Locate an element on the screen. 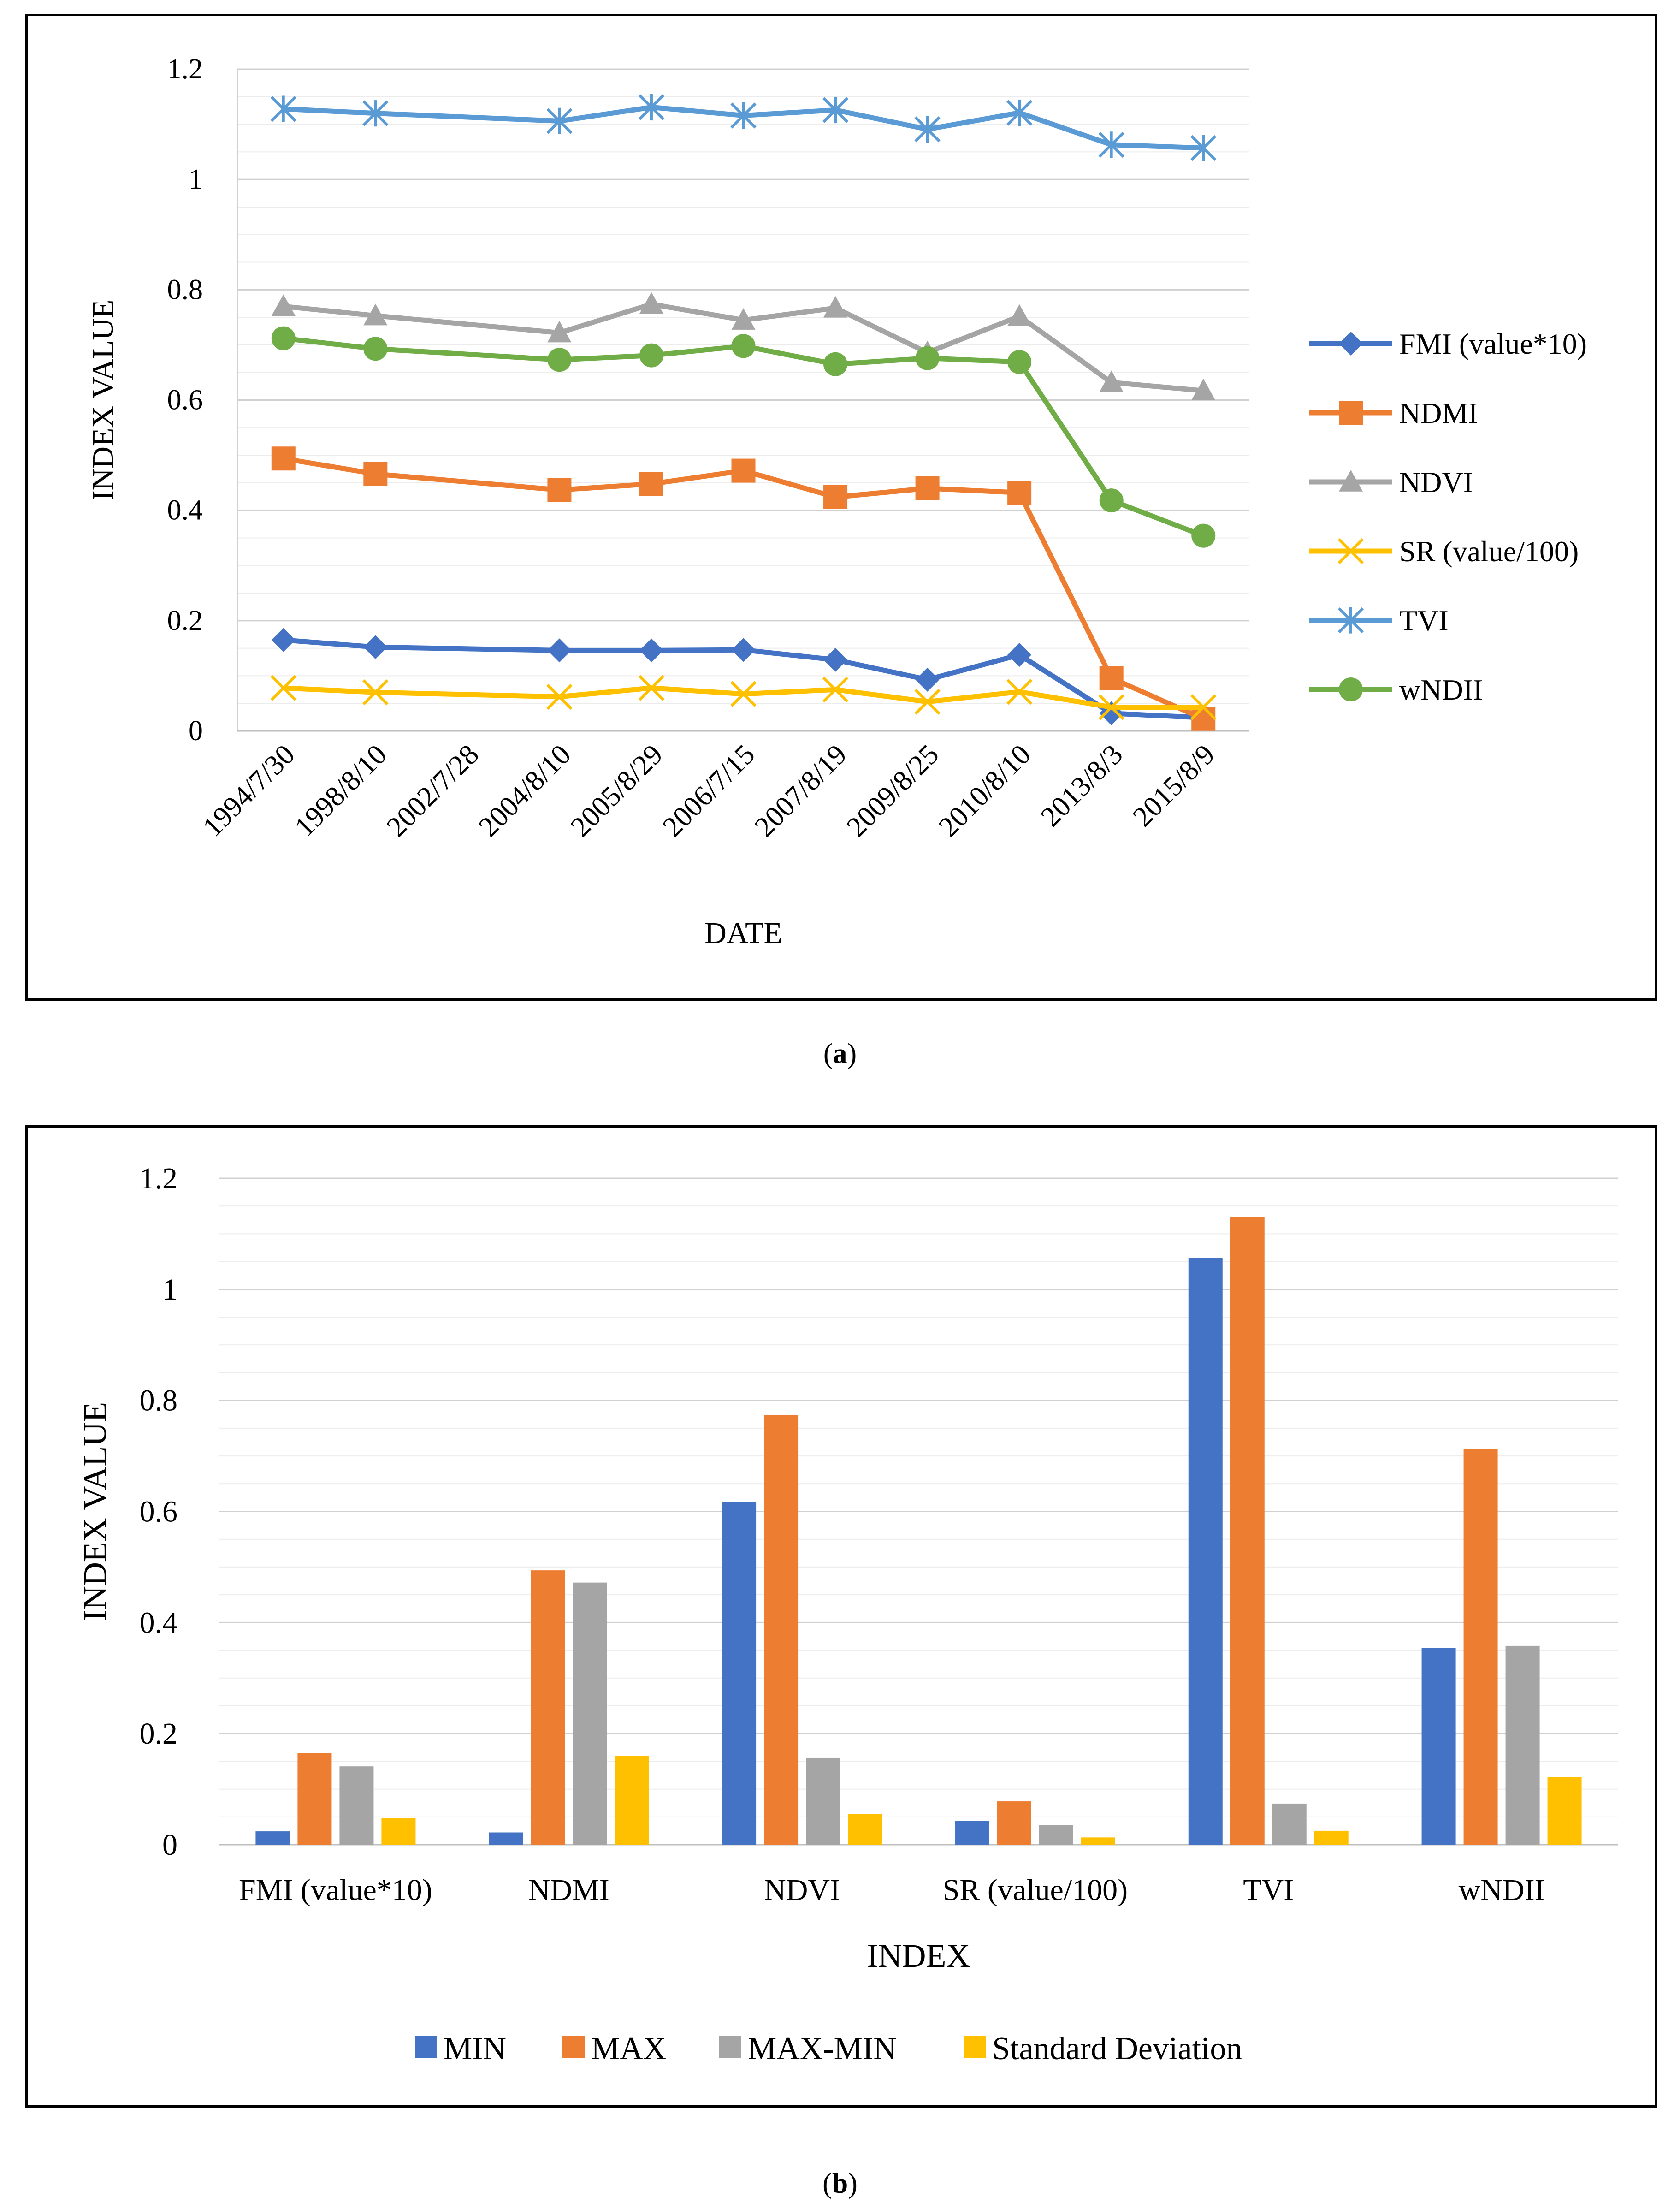 This screenshot has width=1680, height=2203. x-tick-label: NDMI is located at coordinates (568, 1890).